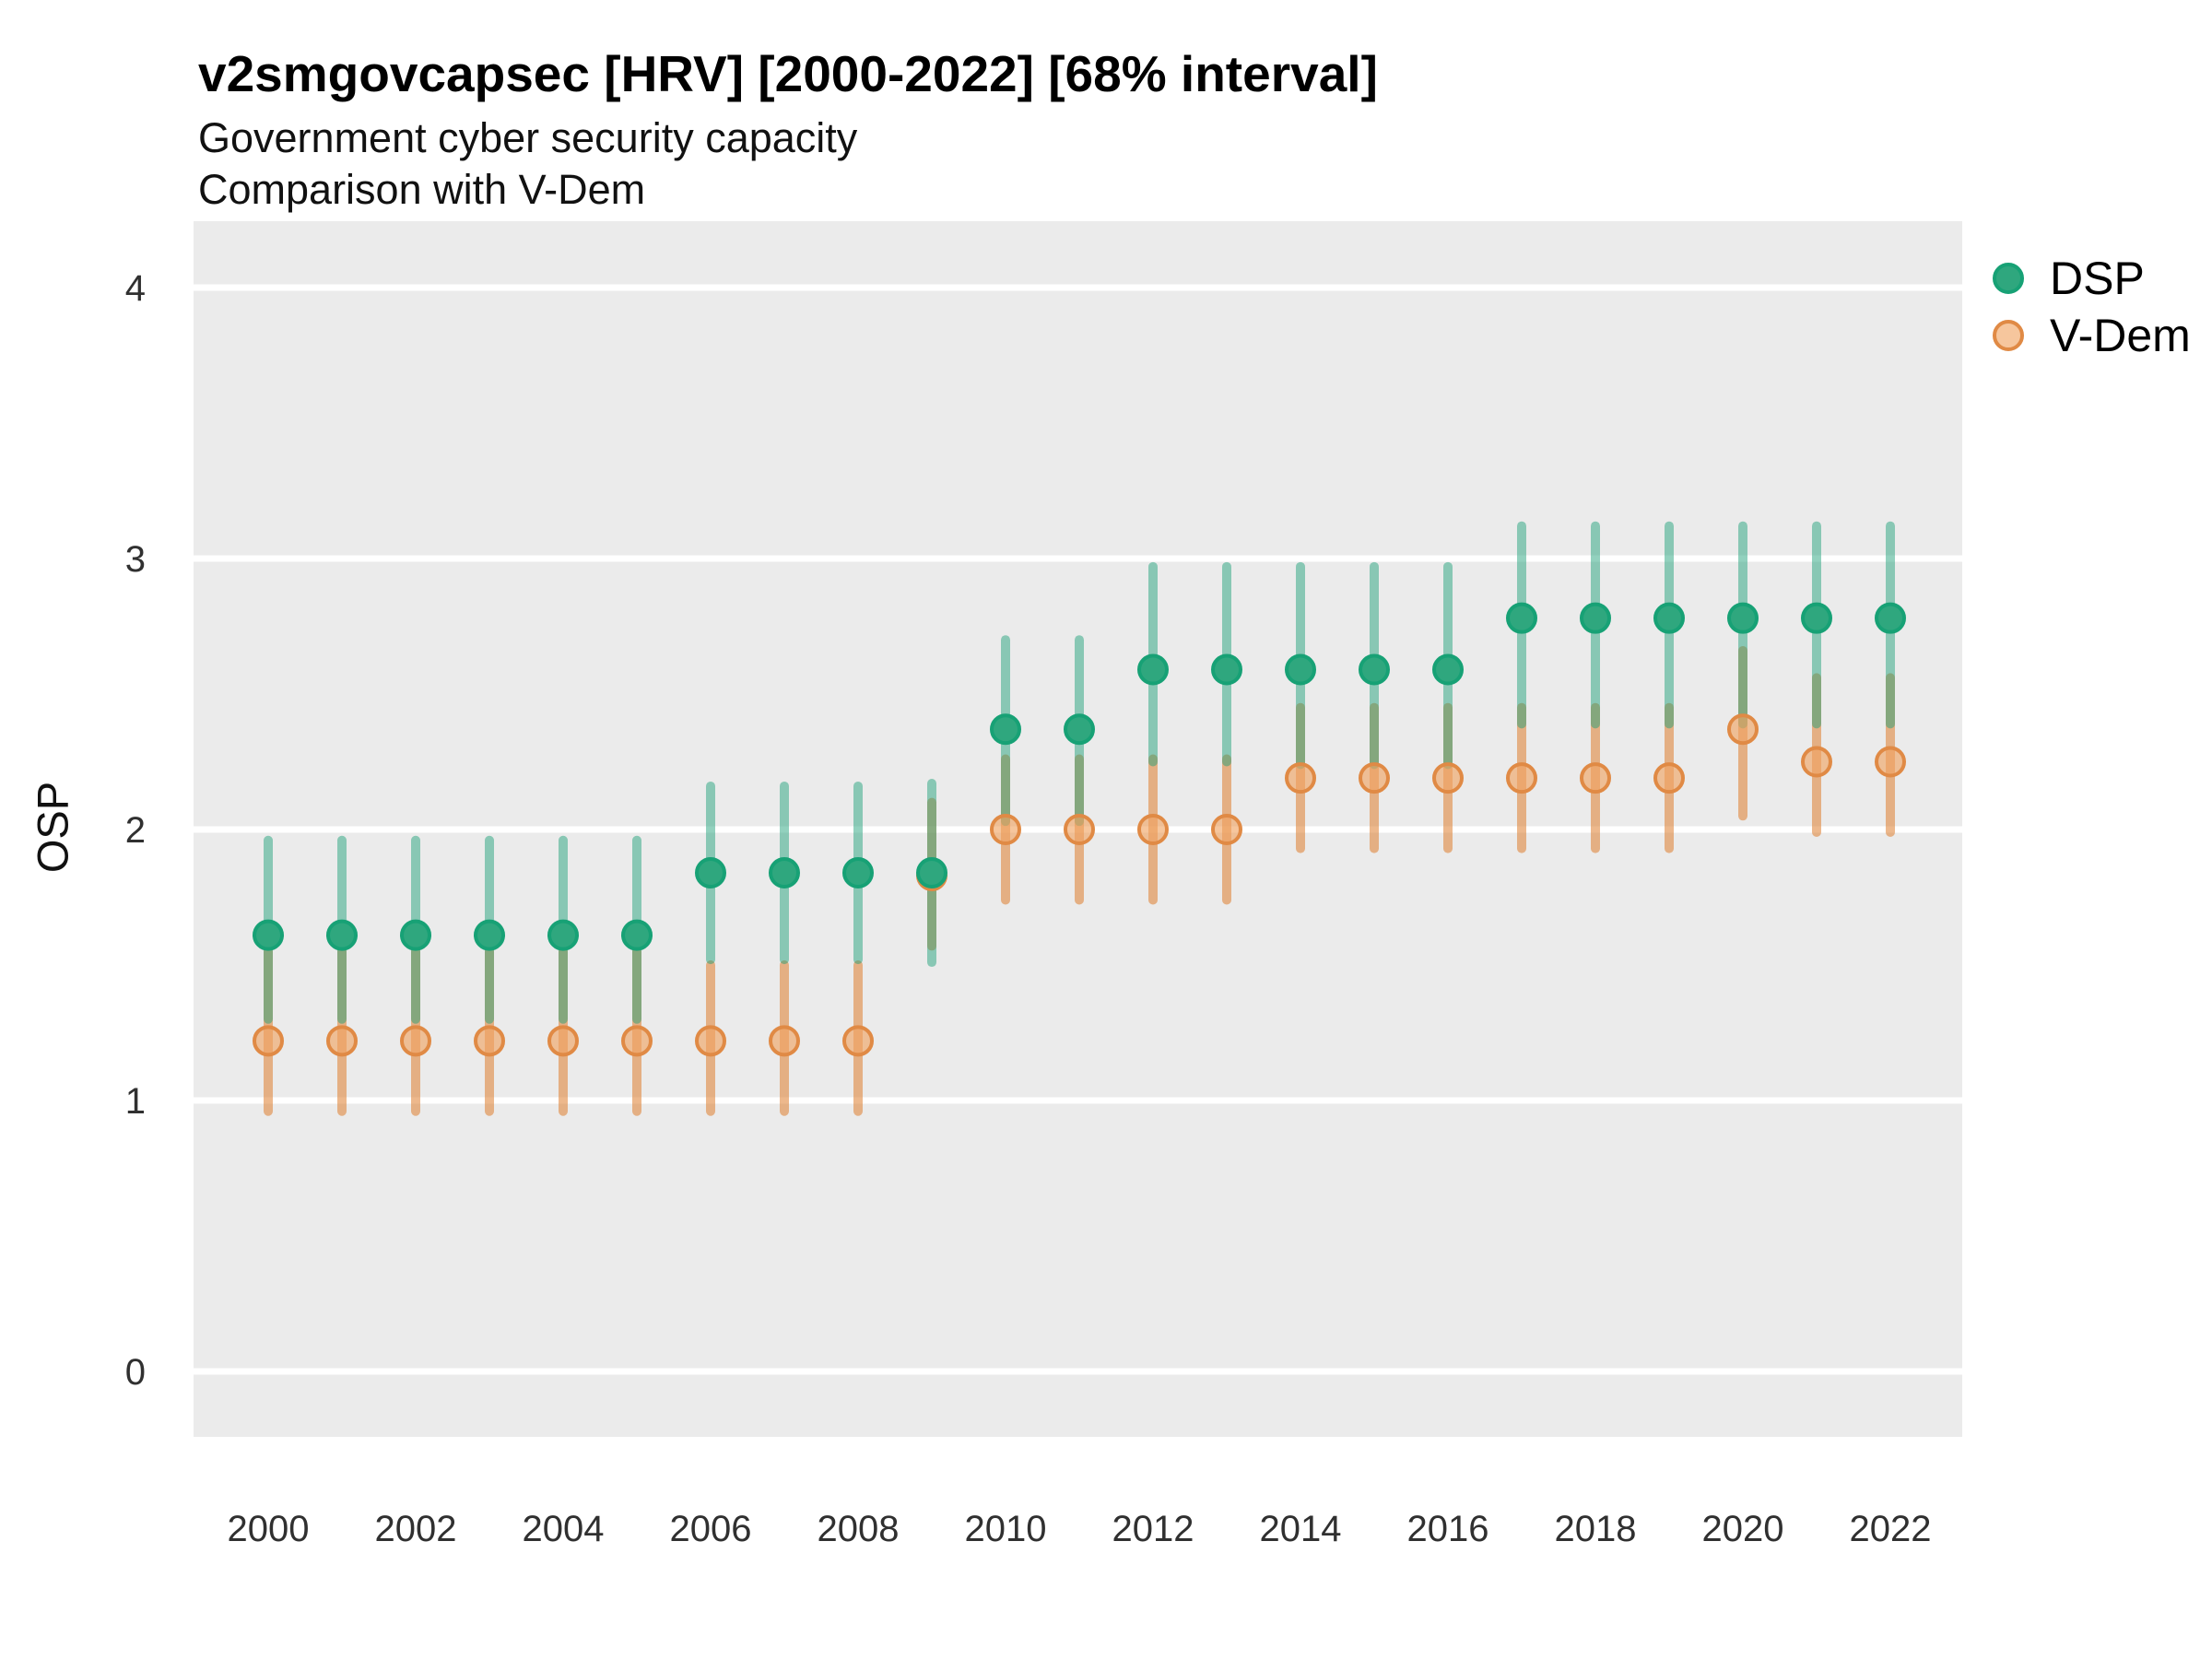 Image resolution: width=2212 pixels, height=1659 pixels. I want to click on y-tick-label-3: 3, so click(135, 559).